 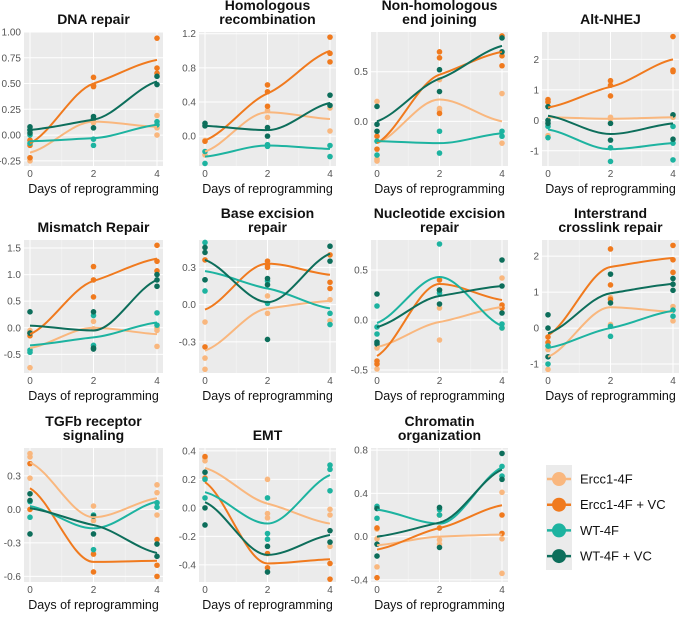 What do you see at coordinates (616, 556) in the screenshot?
I see `legend-label: WT-4F + VC` at bounding box center [616, 556].